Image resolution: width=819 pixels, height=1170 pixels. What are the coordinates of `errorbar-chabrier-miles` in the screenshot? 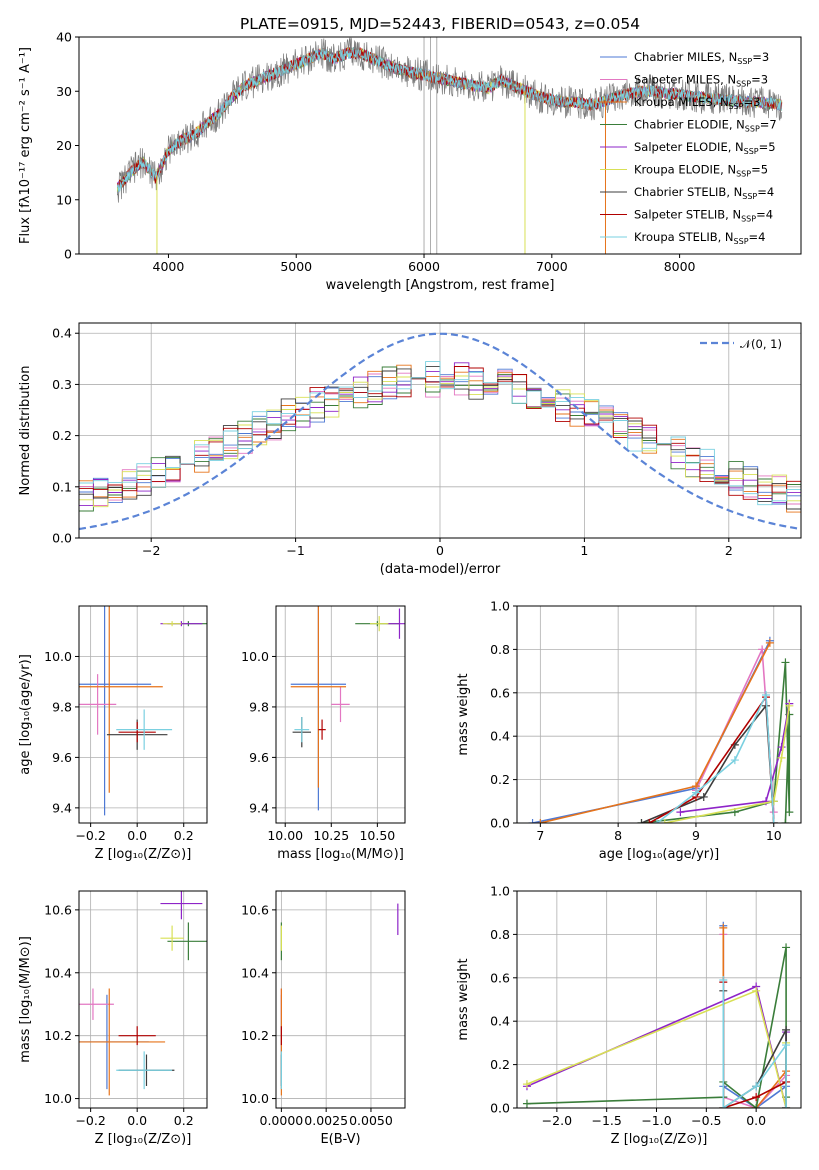 It's located at (115, 711).